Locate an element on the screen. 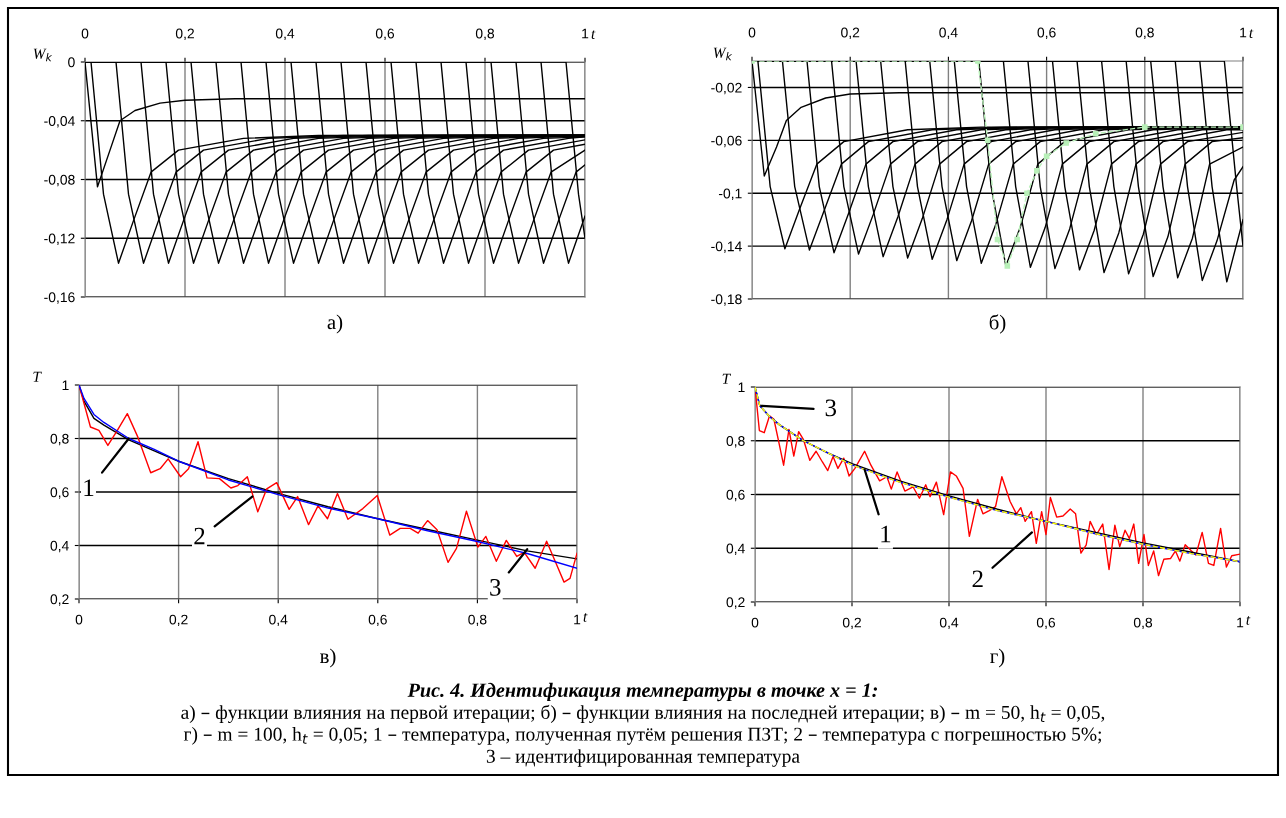 The height and width of the screenshot is (818, 1286). y-tick-label: -0,04 is located at coordinates (59, 122).